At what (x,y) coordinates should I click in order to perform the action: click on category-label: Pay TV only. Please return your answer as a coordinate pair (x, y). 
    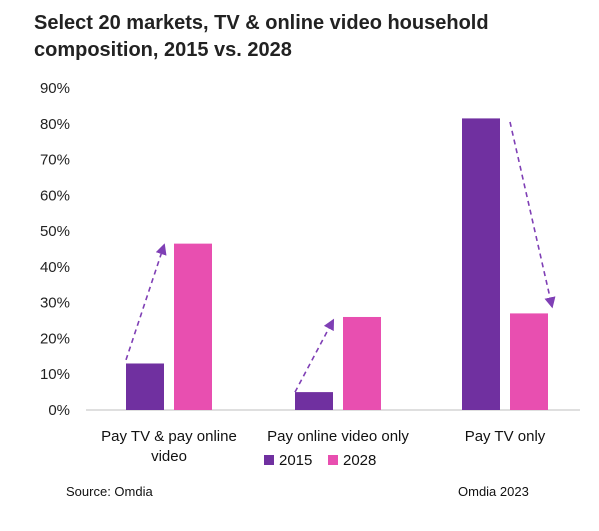
    Looking at the image, I should click on (505, 436).